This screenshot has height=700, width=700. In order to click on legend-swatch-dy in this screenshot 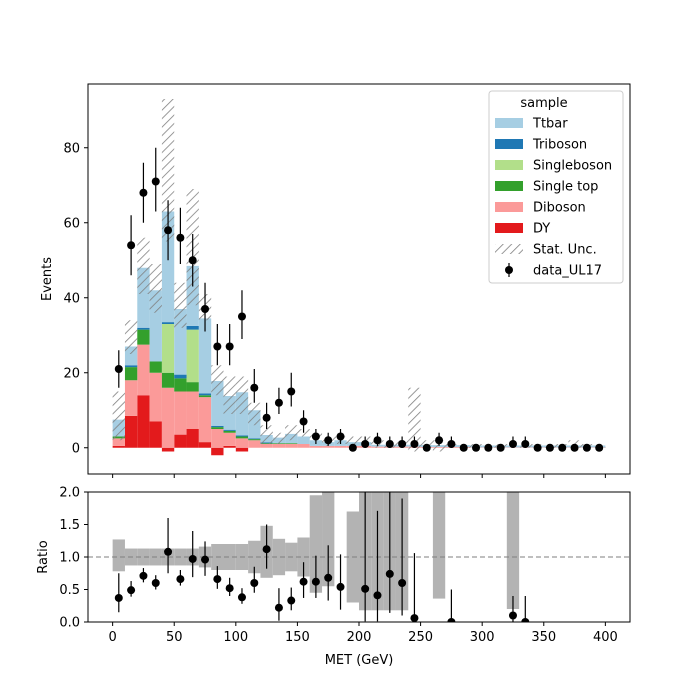, I will do `click(509, 228)`.